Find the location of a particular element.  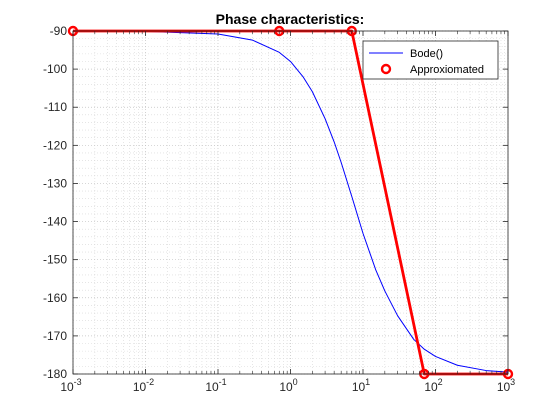

x-tick-label: 10⁻³ is located at coordinates (70, 385).